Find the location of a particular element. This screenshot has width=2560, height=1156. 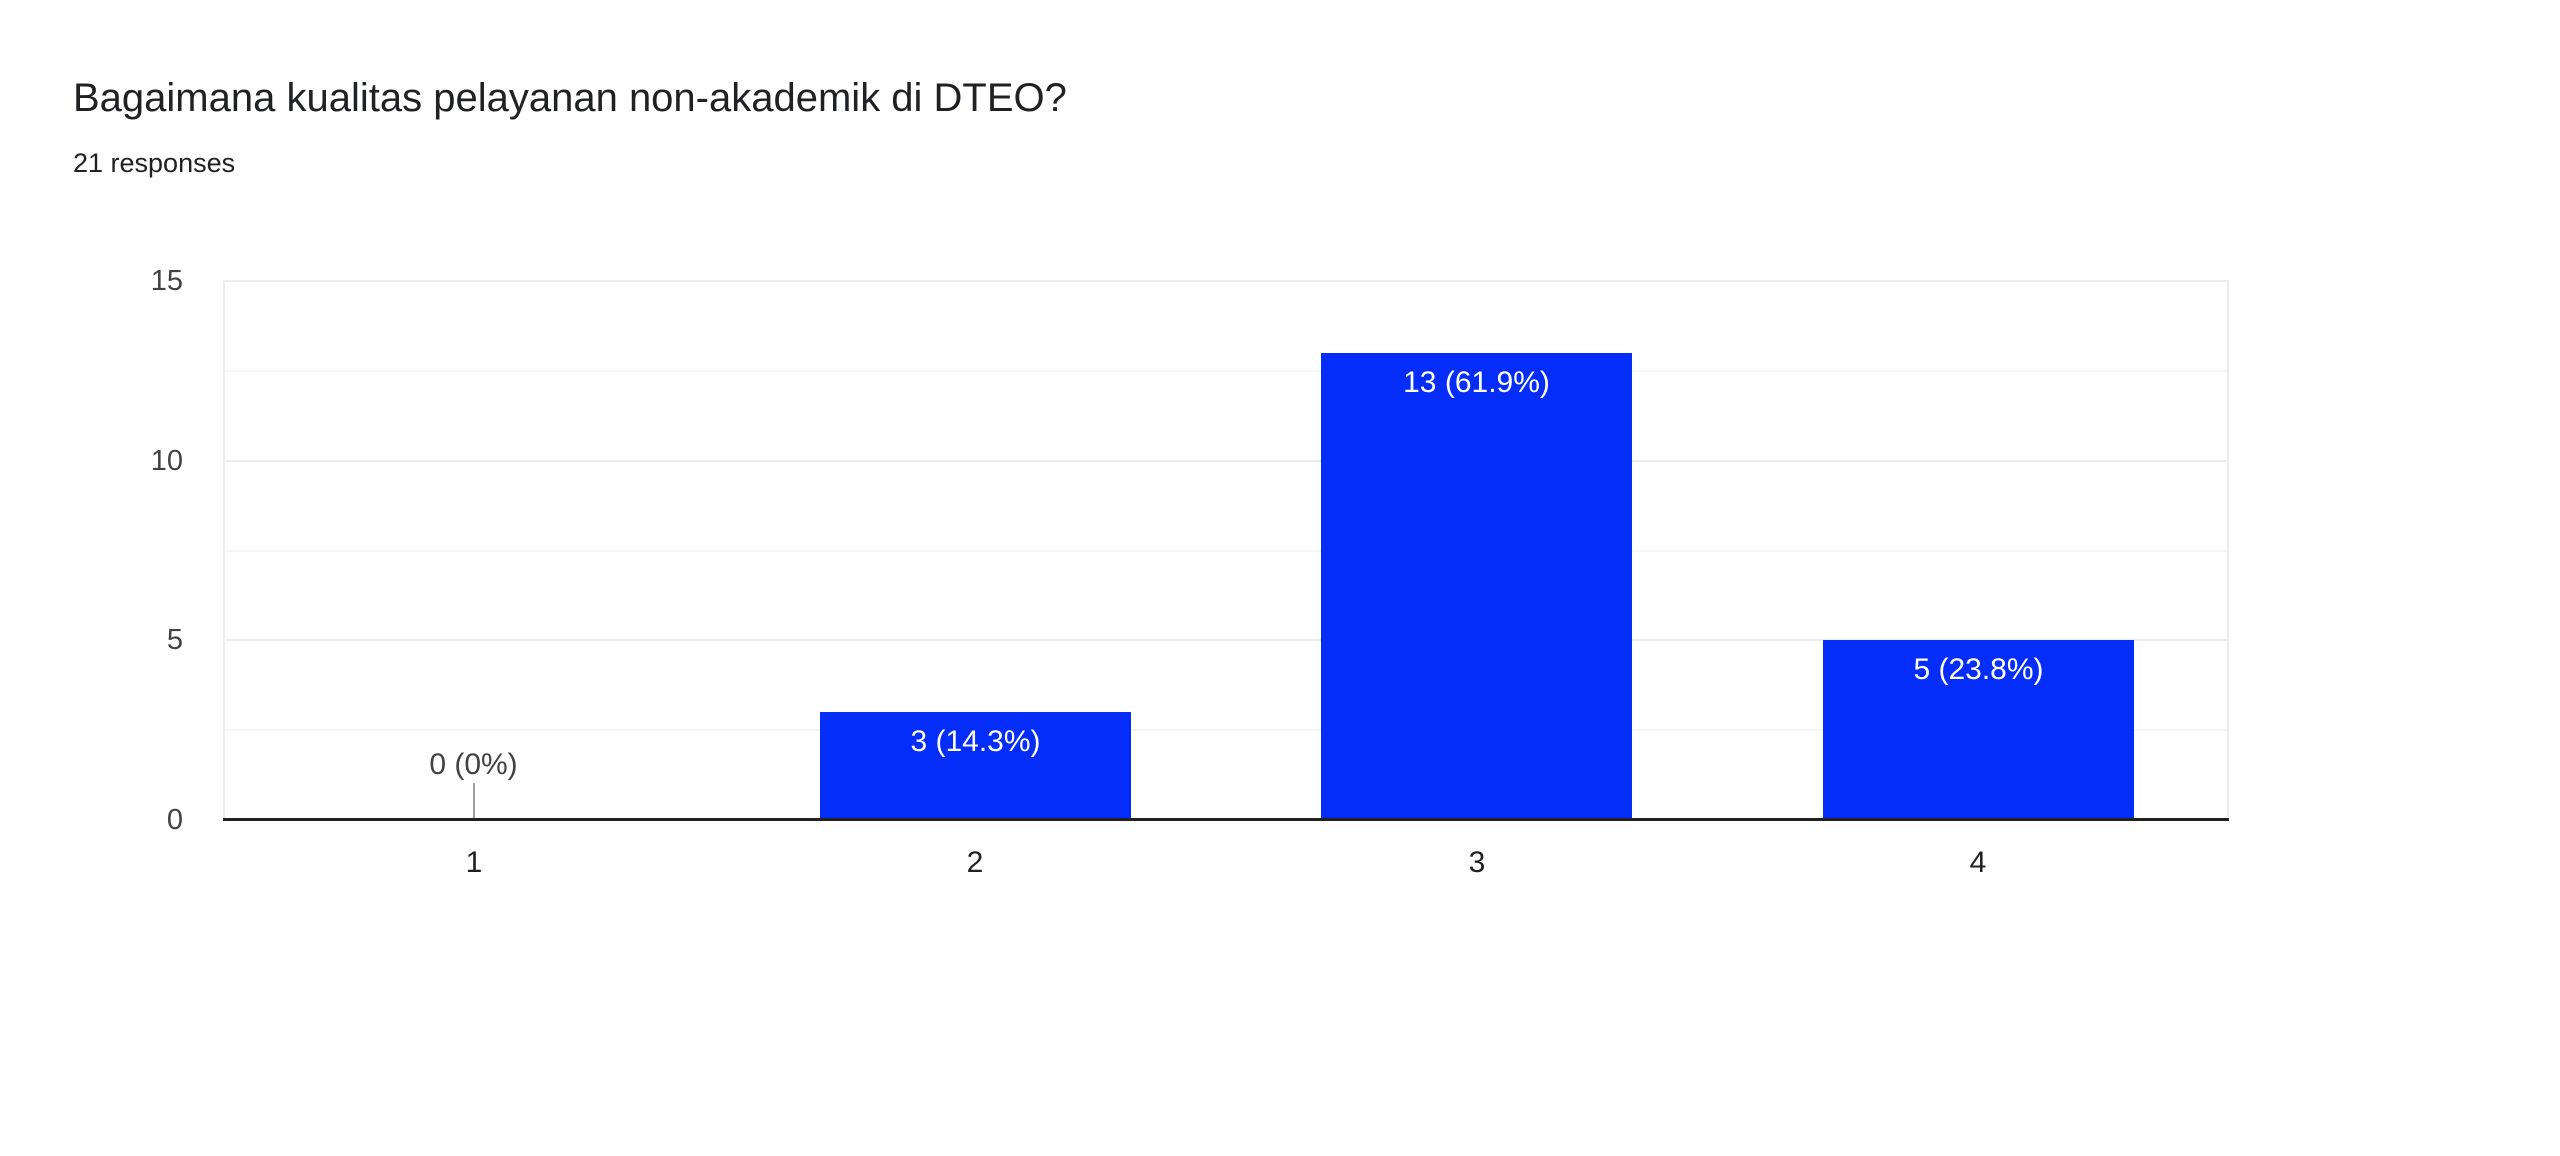

x-axis-tick-label: 3 is located at coordinates (1477, 862).